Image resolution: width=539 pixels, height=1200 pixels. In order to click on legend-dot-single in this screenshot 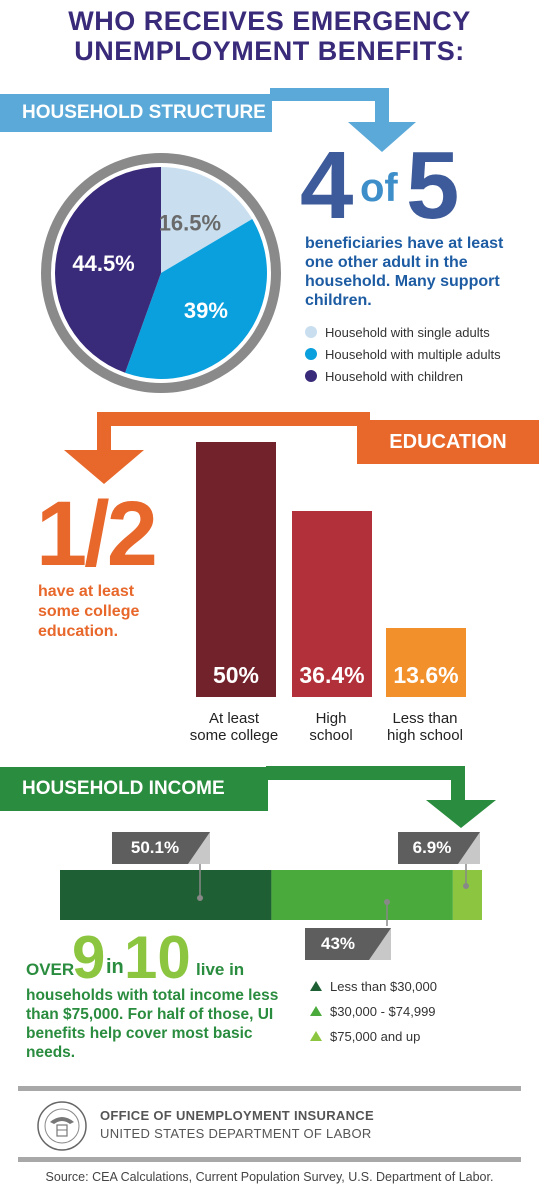, I will do `click(311, 332)`.